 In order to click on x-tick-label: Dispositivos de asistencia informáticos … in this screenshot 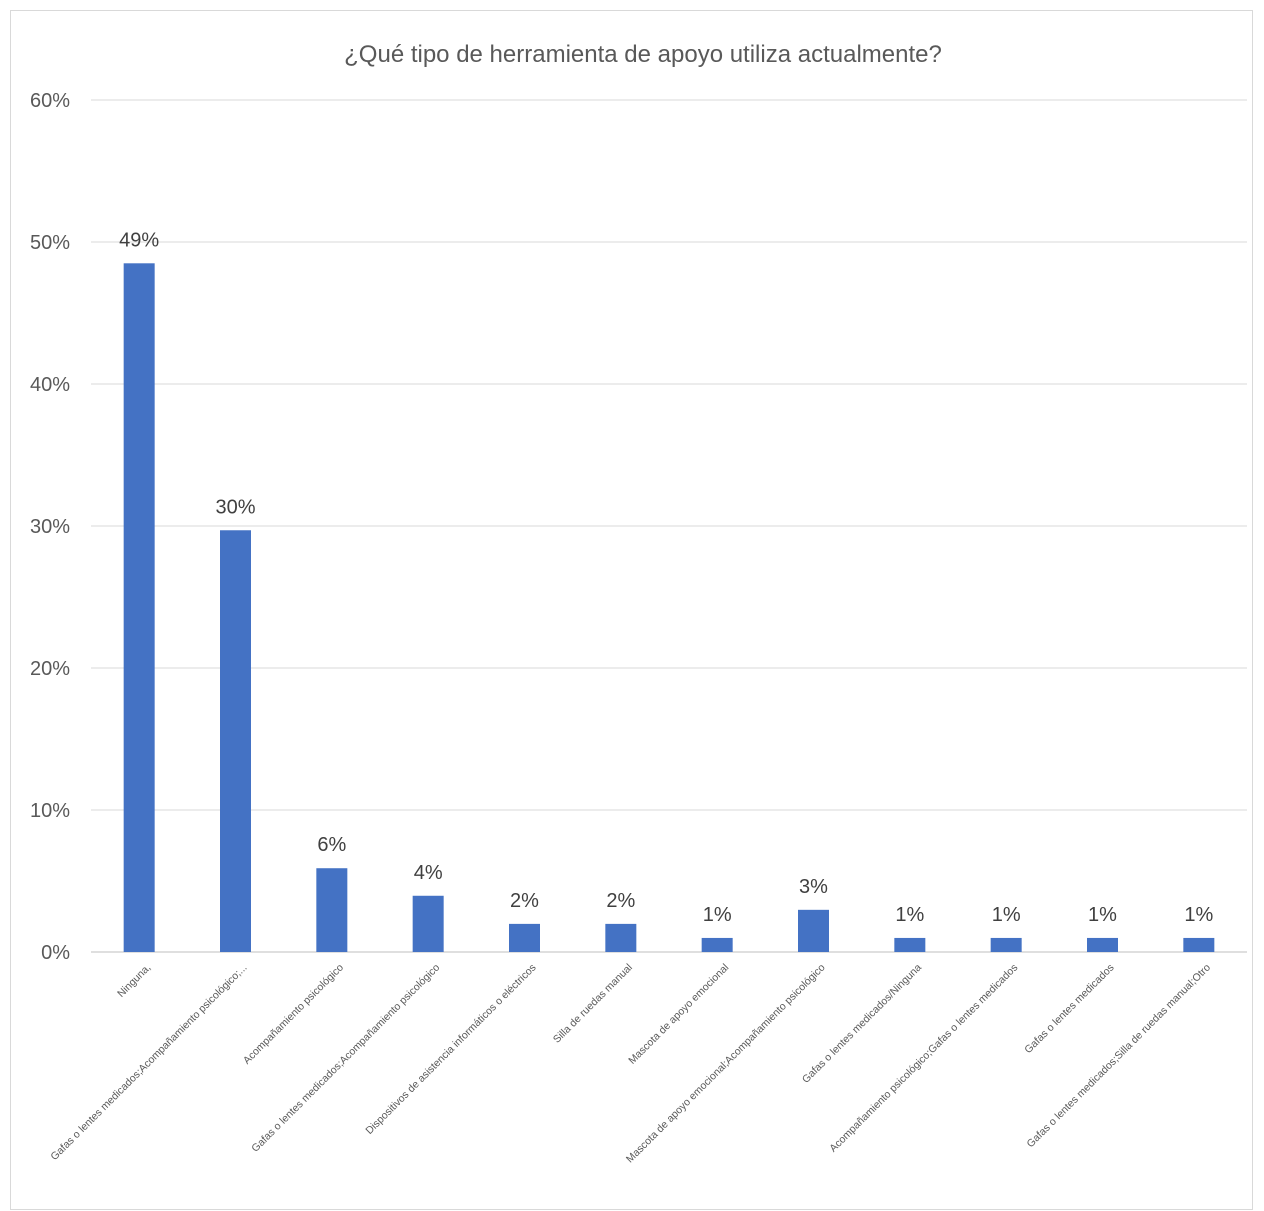, I will do `click(450, 1049)`.